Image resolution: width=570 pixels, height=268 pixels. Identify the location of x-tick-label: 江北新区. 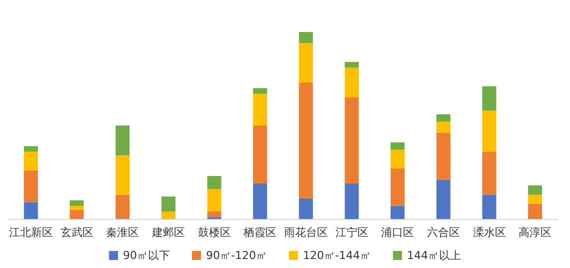
(30, 232).